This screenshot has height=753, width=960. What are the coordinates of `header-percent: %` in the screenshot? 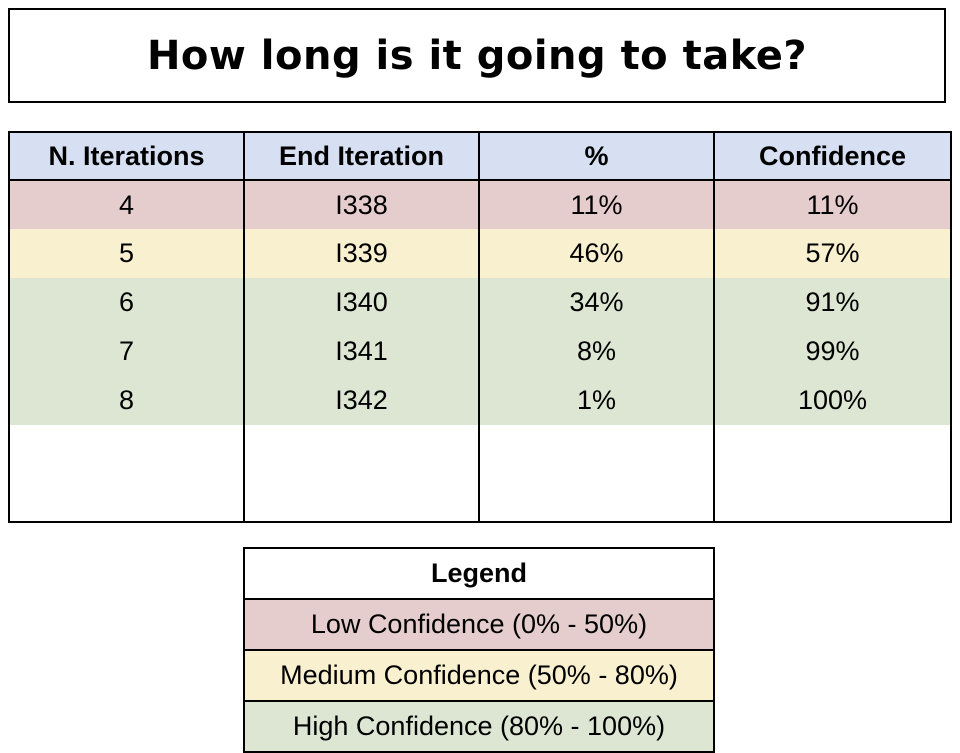 It's located at (596, 156).